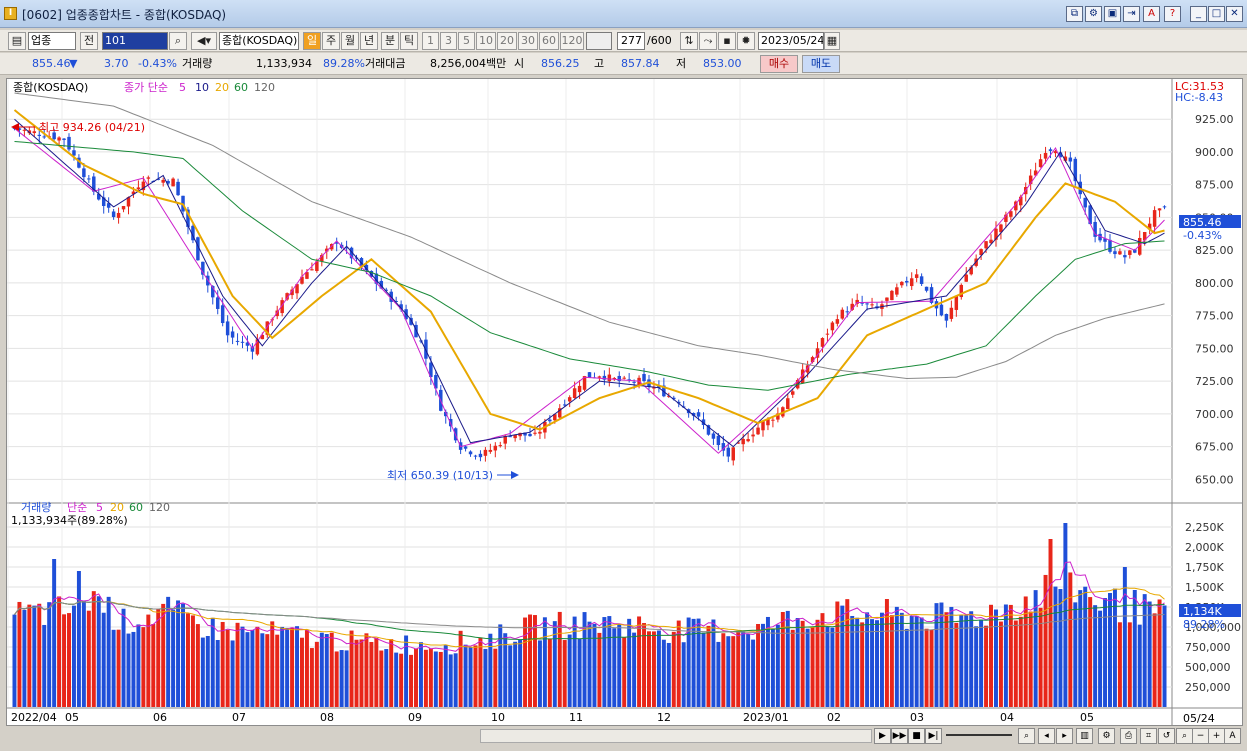  What do you see at coordinates (1093, 14) in the screenshot?
I see `settings-icon: ⚙` at bounding box center [1093, 14].